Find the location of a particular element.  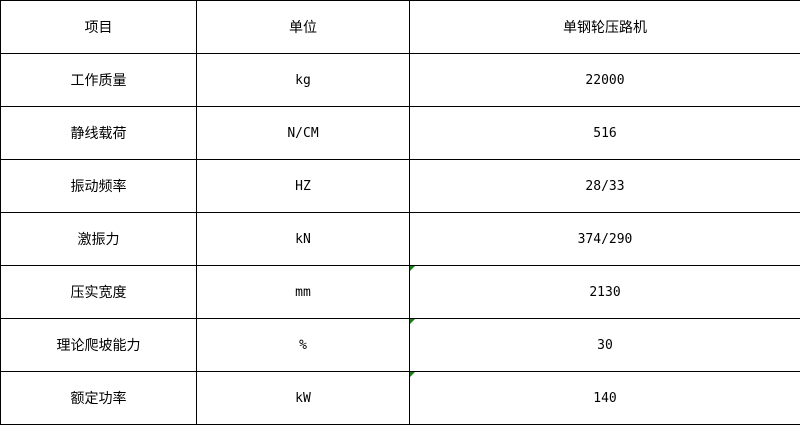

unit-cell: kW is located at coordinates (303, 398).